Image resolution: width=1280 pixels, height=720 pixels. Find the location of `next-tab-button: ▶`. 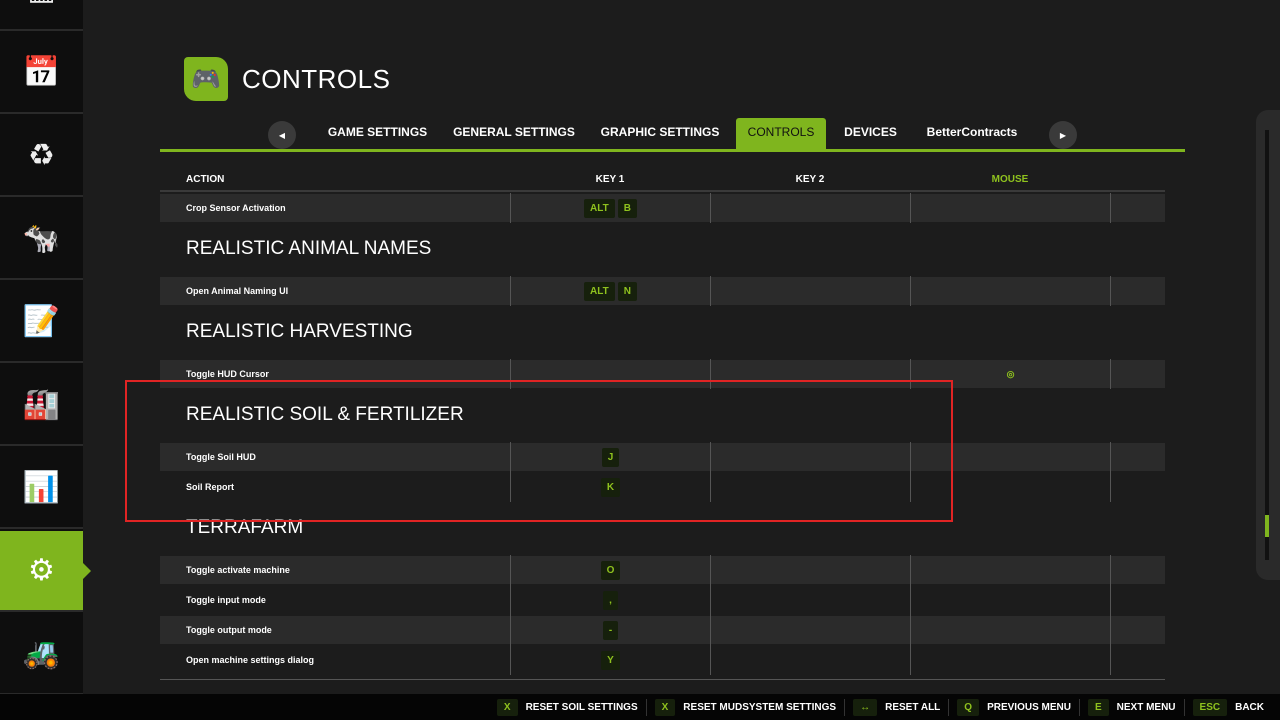

next-tab-button: ▶ is located at coordinates (1063, 135).